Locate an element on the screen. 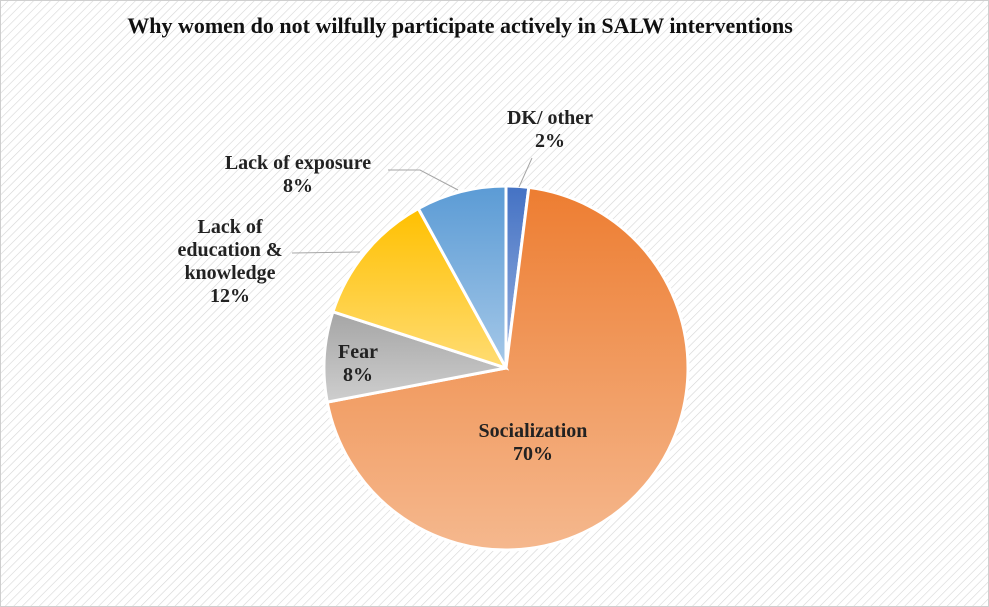  data-label: Fear 8% is located at coordinates (358, 364).